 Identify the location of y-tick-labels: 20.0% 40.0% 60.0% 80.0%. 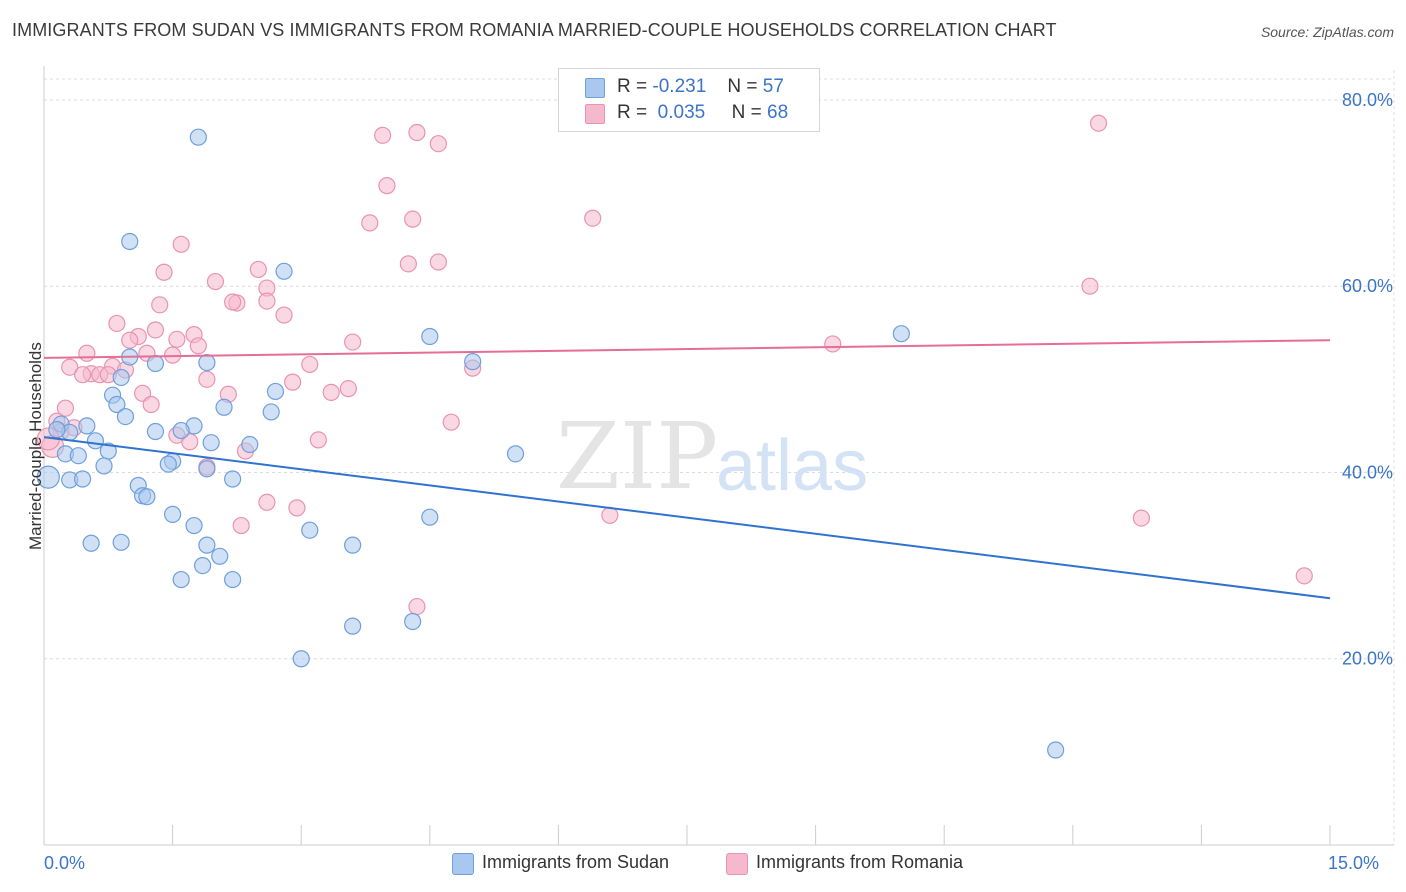
(1367, 379).